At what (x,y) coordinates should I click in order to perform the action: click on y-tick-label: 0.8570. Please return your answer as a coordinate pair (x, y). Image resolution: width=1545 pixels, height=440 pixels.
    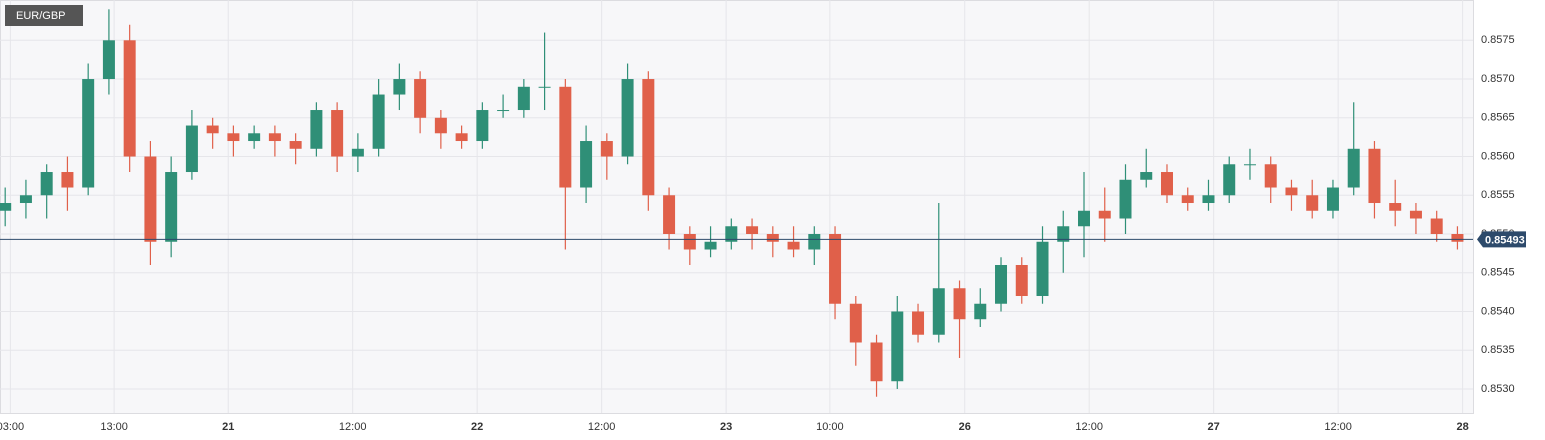
    Looking at the image, I should click on (1498, 79).